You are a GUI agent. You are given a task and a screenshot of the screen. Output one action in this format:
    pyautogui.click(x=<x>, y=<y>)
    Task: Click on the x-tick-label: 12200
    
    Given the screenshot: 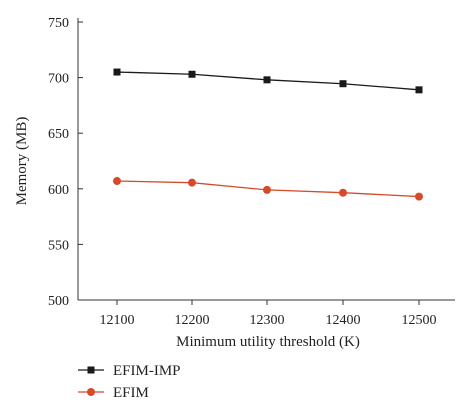 What is the action you would take?
    pyautogui.click(x=192, y=320)
    